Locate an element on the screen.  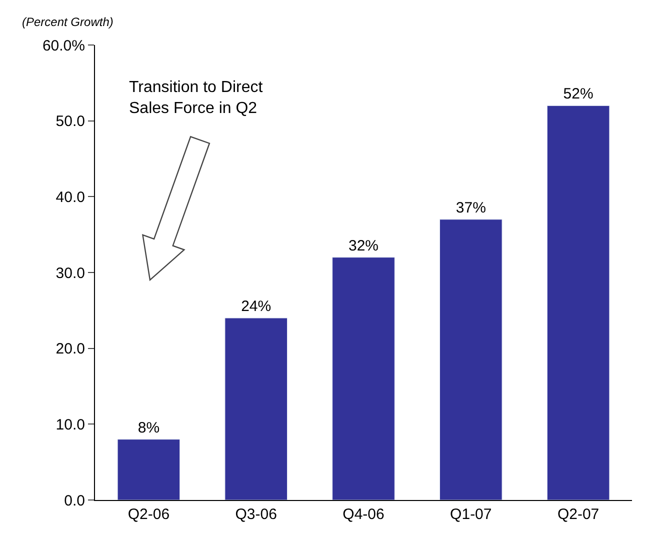
x-tick-label: Q3-06 is located at coordinates (256, 514).